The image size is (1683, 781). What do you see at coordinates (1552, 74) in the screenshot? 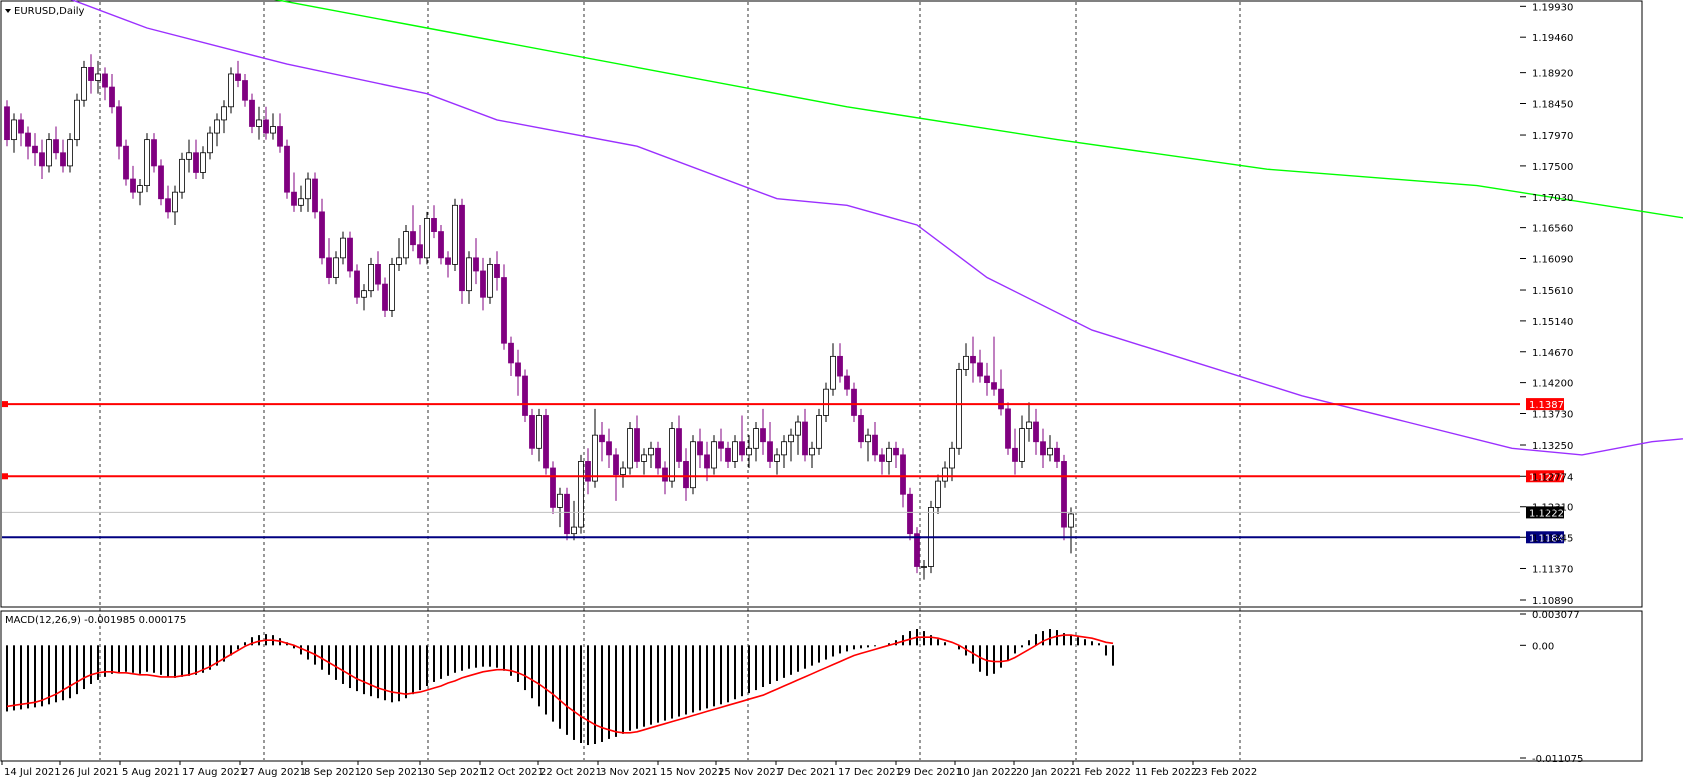
I see `price-tick-label: 1.18920` at bounding box center [1552, 74].